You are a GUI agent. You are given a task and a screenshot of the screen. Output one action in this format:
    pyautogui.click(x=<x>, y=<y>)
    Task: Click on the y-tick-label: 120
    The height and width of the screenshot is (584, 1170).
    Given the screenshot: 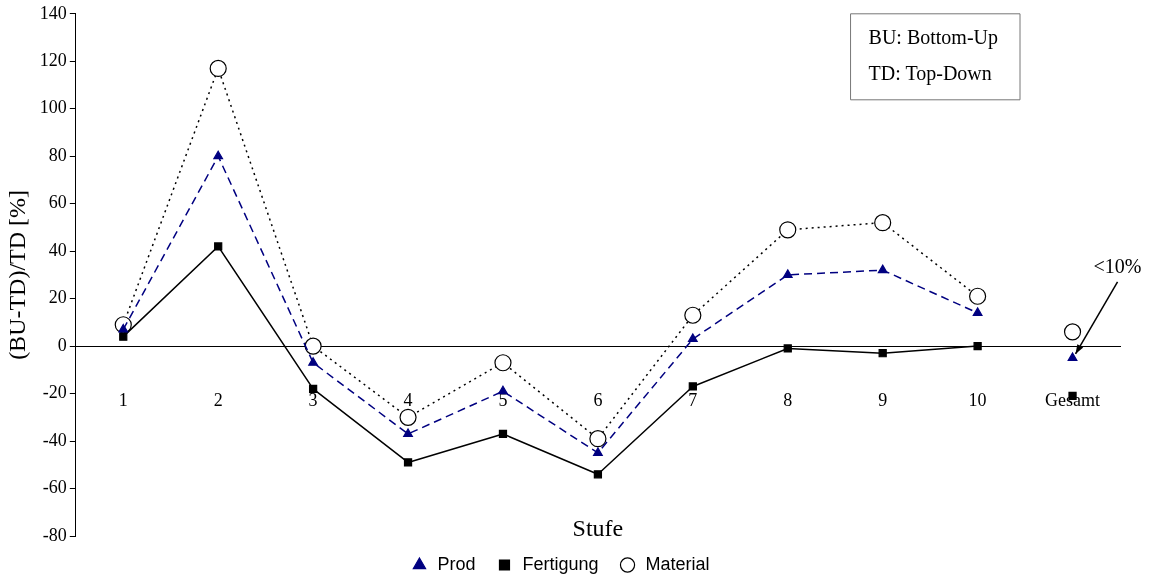 What is the action you would take?
    pyautogui.click(x=53, y=60)
    